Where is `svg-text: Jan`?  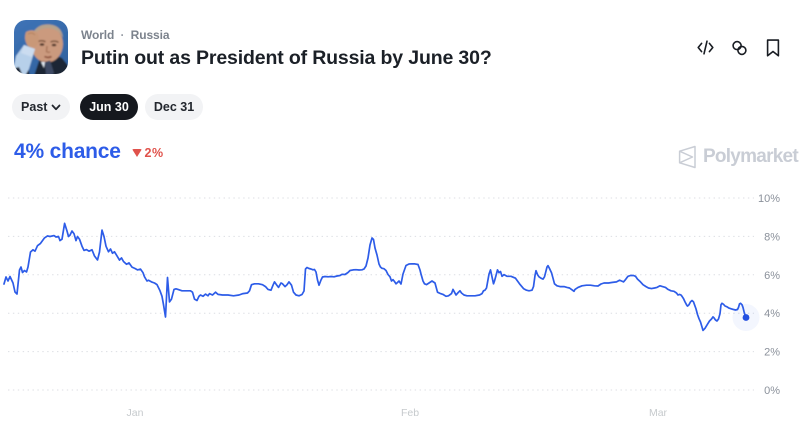
svg-text: Jan is located at coordinates (135, 413).